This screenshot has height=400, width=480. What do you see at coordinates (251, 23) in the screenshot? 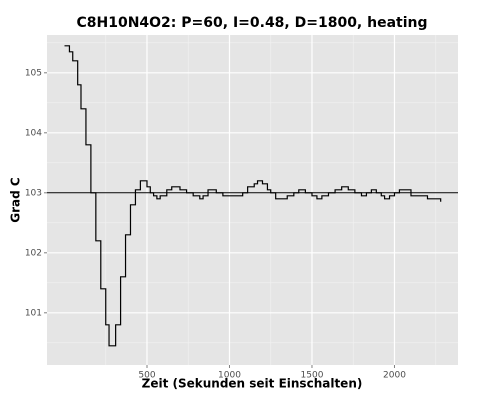
I see `chart-title: C8H10N4O2: P=60, I=0.48, D=1800, heating` at bounding box center [251, 23].